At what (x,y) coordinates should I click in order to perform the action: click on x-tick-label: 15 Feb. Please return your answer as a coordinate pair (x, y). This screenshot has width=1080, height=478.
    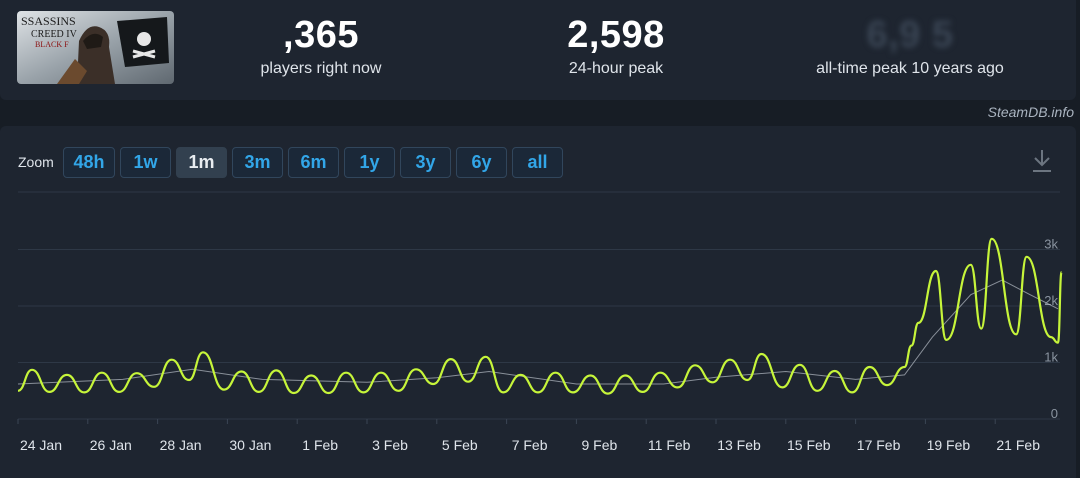
    Looking at the image, I should click on (809, 445).